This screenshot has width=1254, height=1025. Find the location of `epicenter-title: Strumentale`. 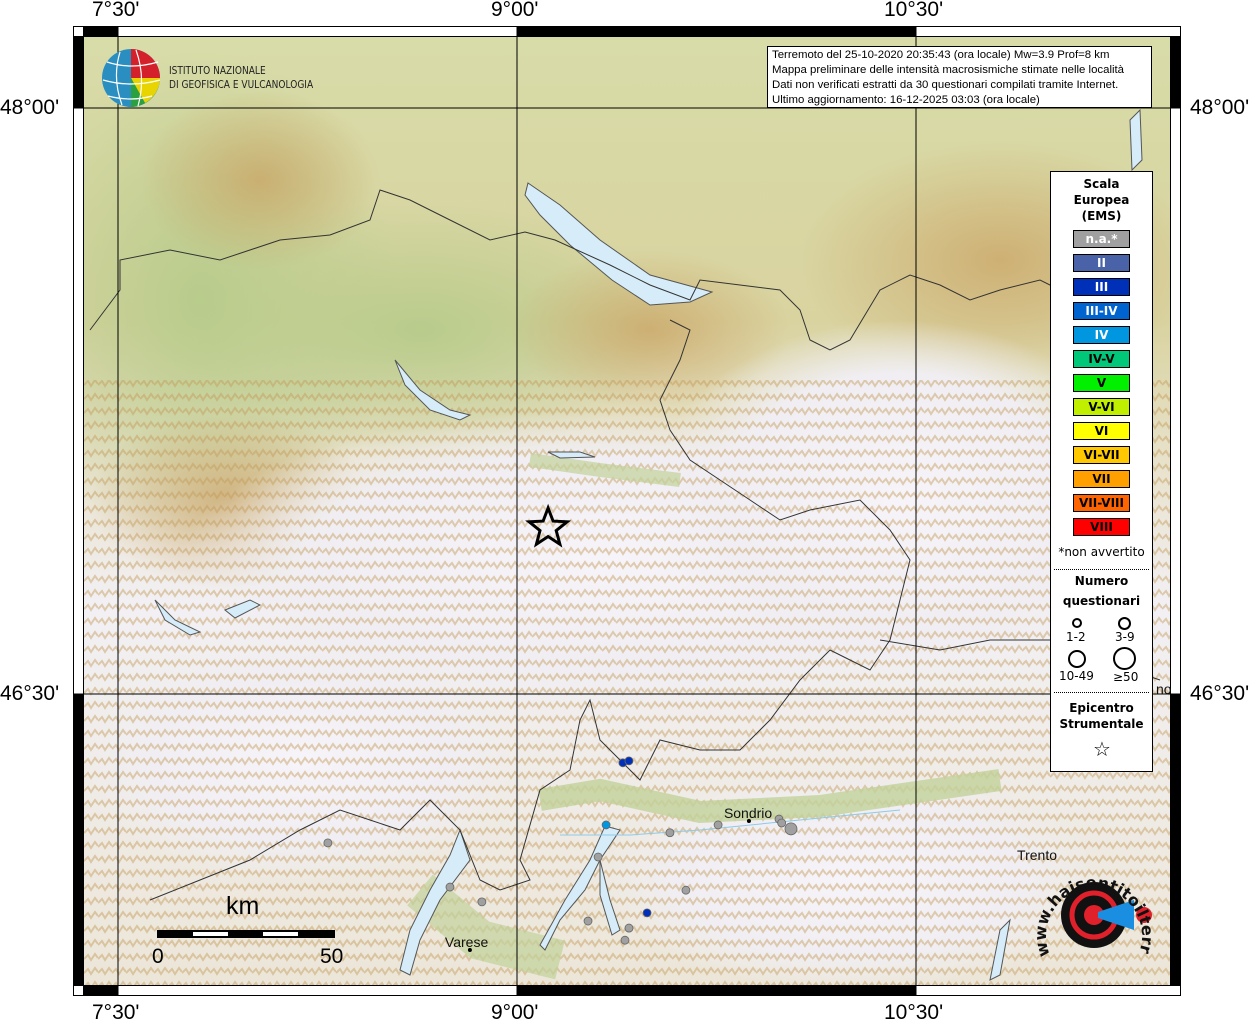

epicenter-title: Strumentale is located at coordinates (1101, 724).